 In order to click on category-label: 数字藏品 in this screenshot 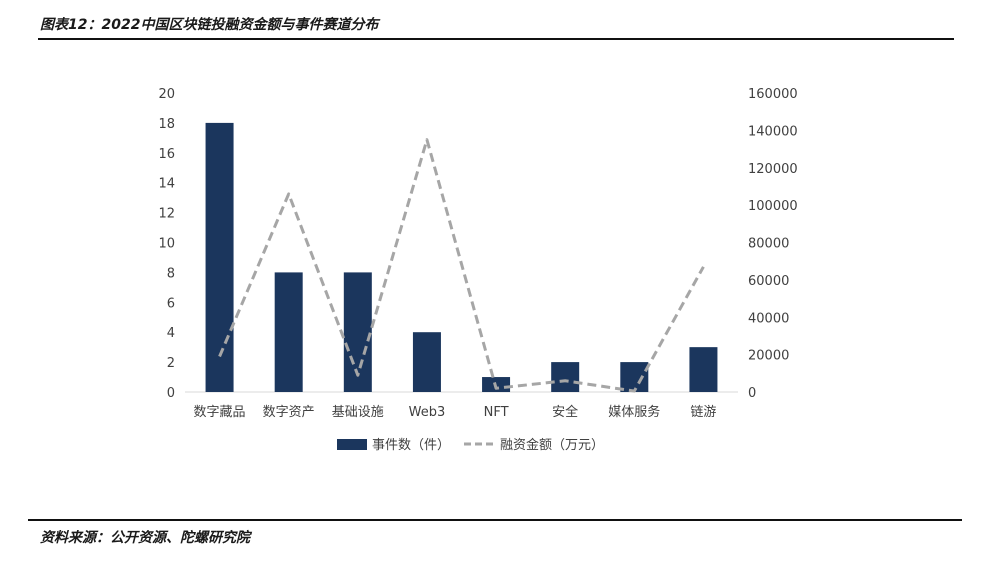, I will do `click(220, 412)`.